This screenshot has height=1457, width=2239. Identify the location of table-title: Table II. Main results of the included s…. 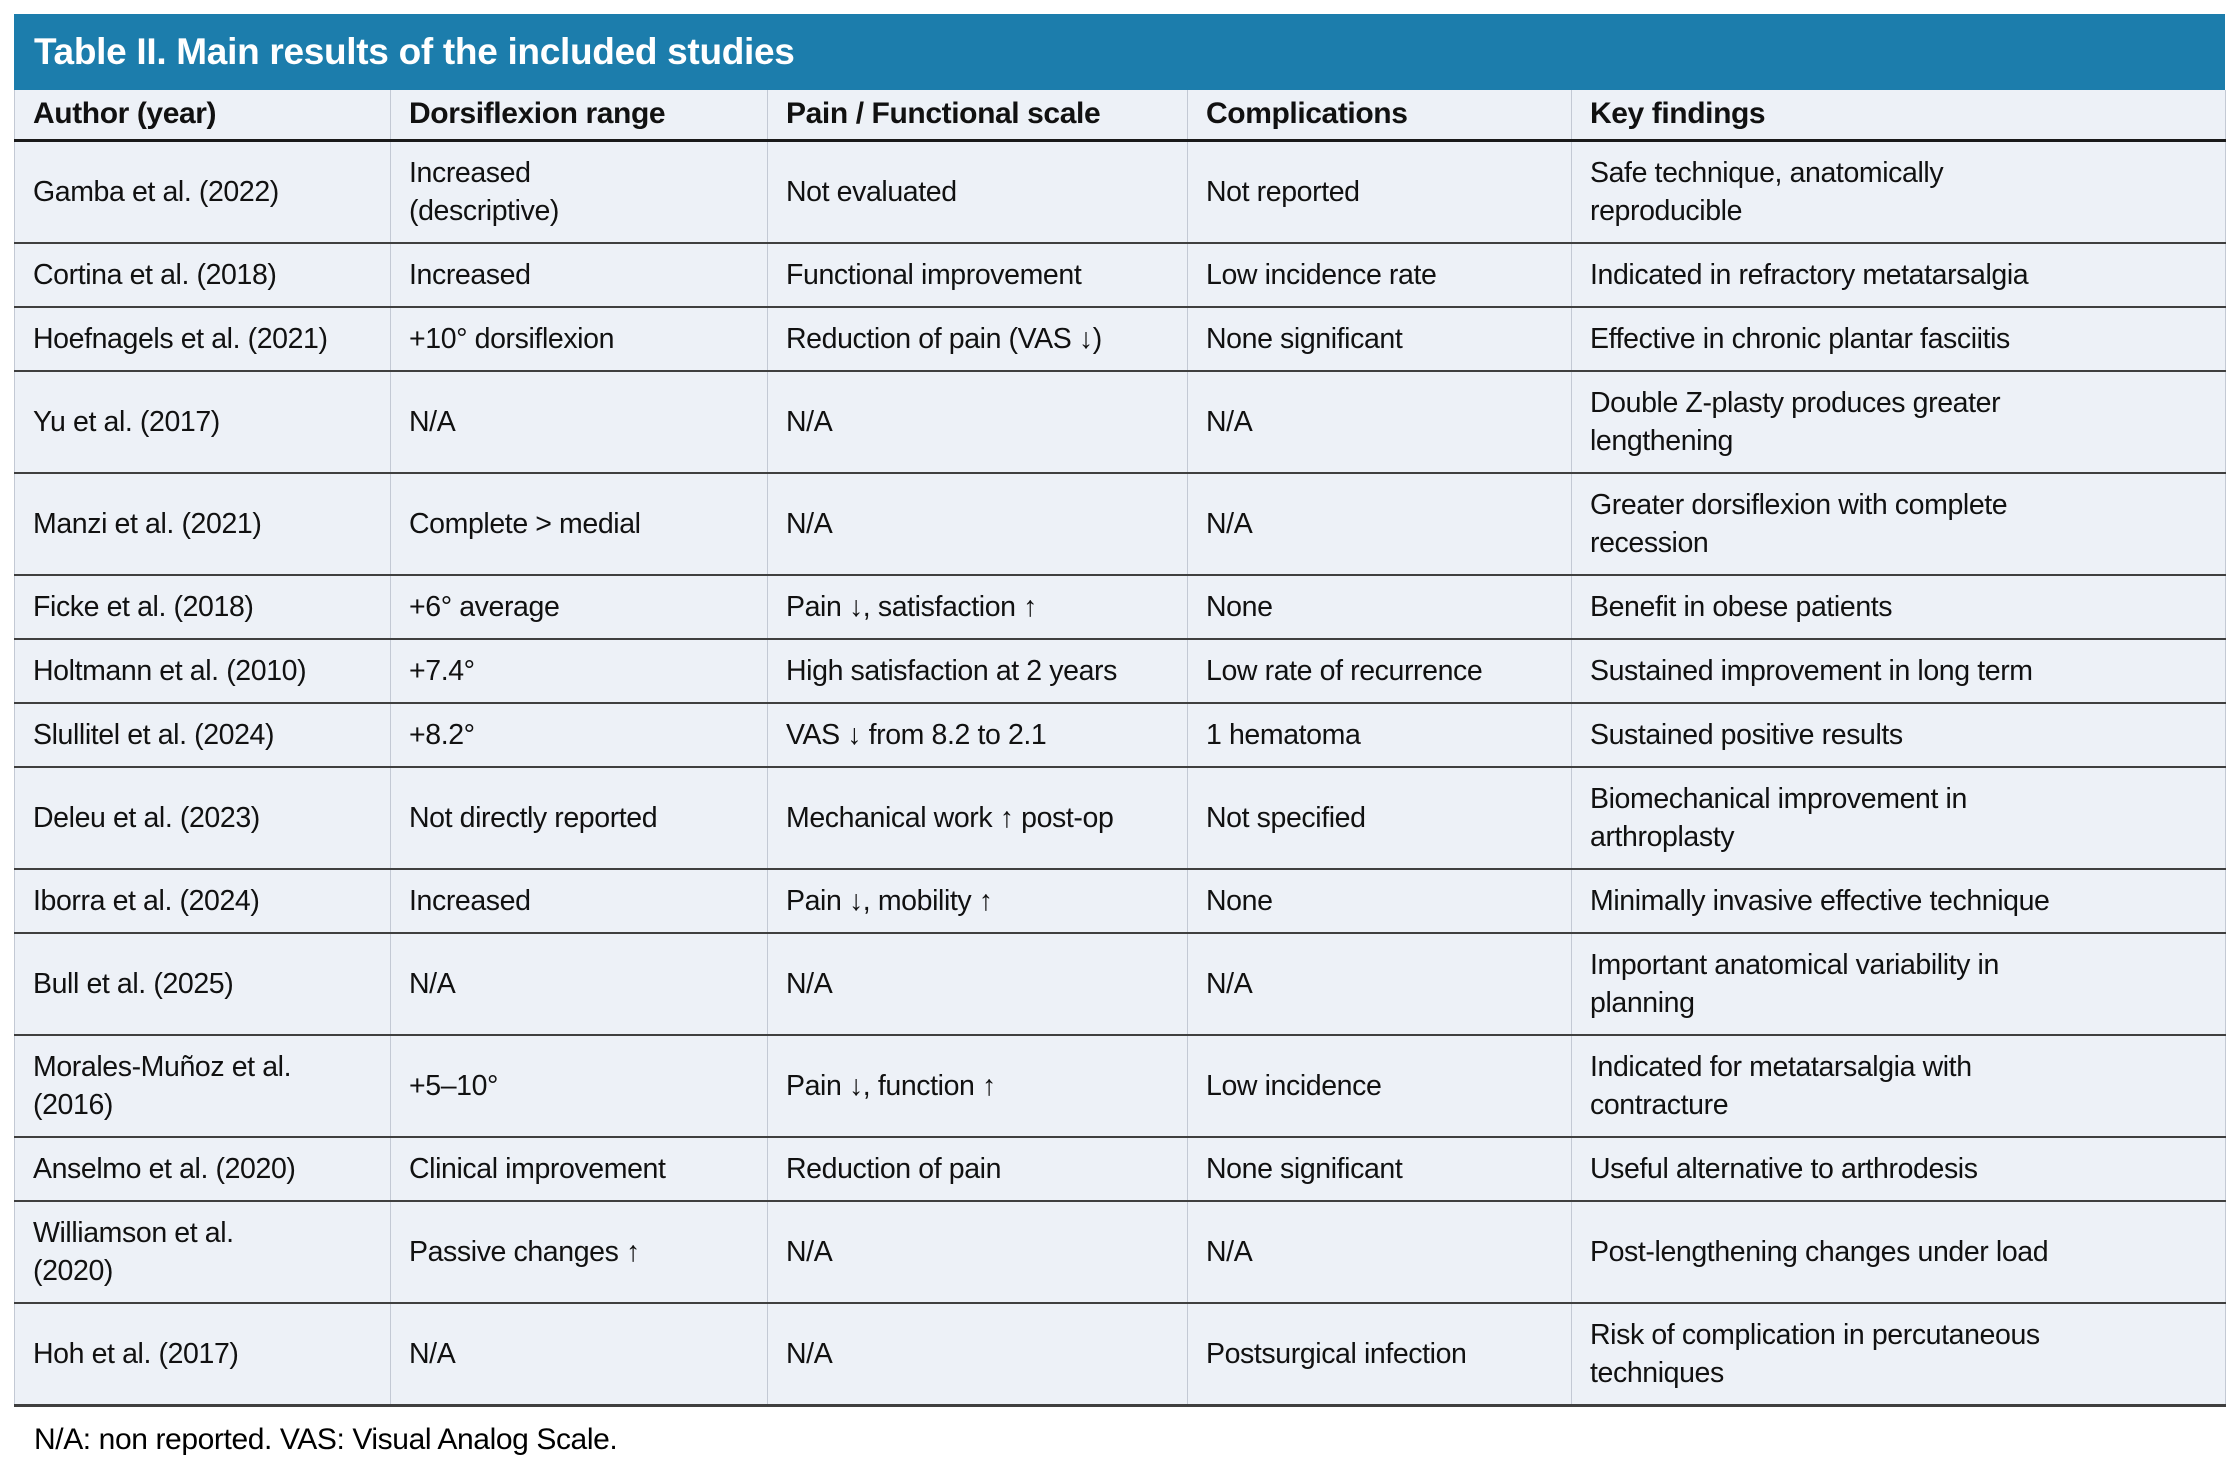
(1119, 52).